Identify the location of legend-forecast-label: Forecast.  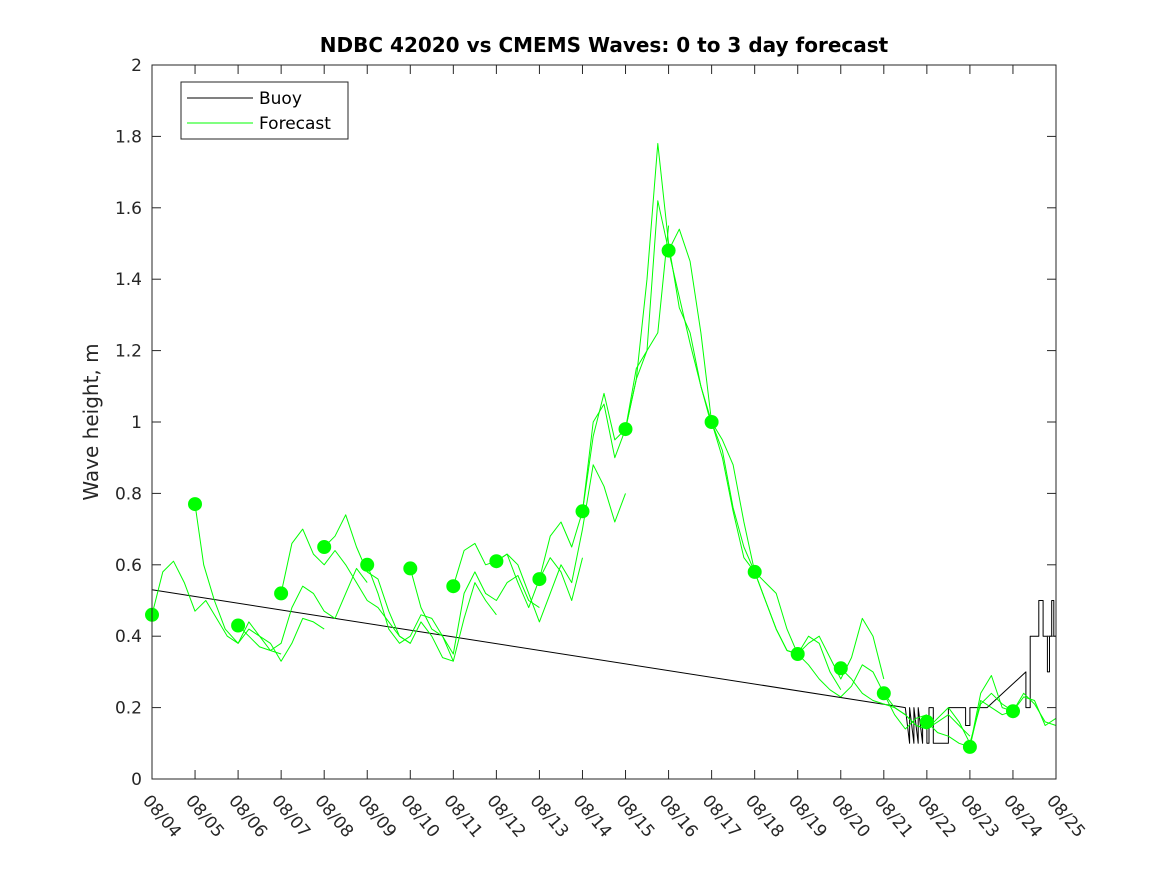
(295, 124).